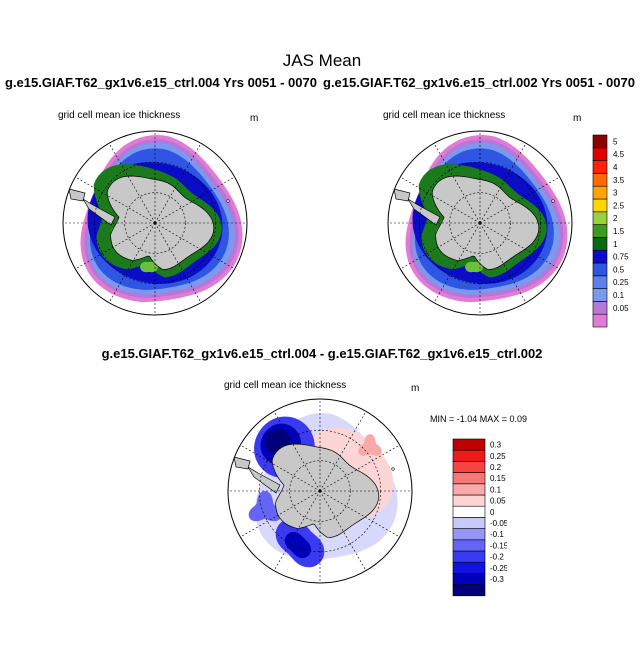  I want to click on right-map-border, so click(480, 223).